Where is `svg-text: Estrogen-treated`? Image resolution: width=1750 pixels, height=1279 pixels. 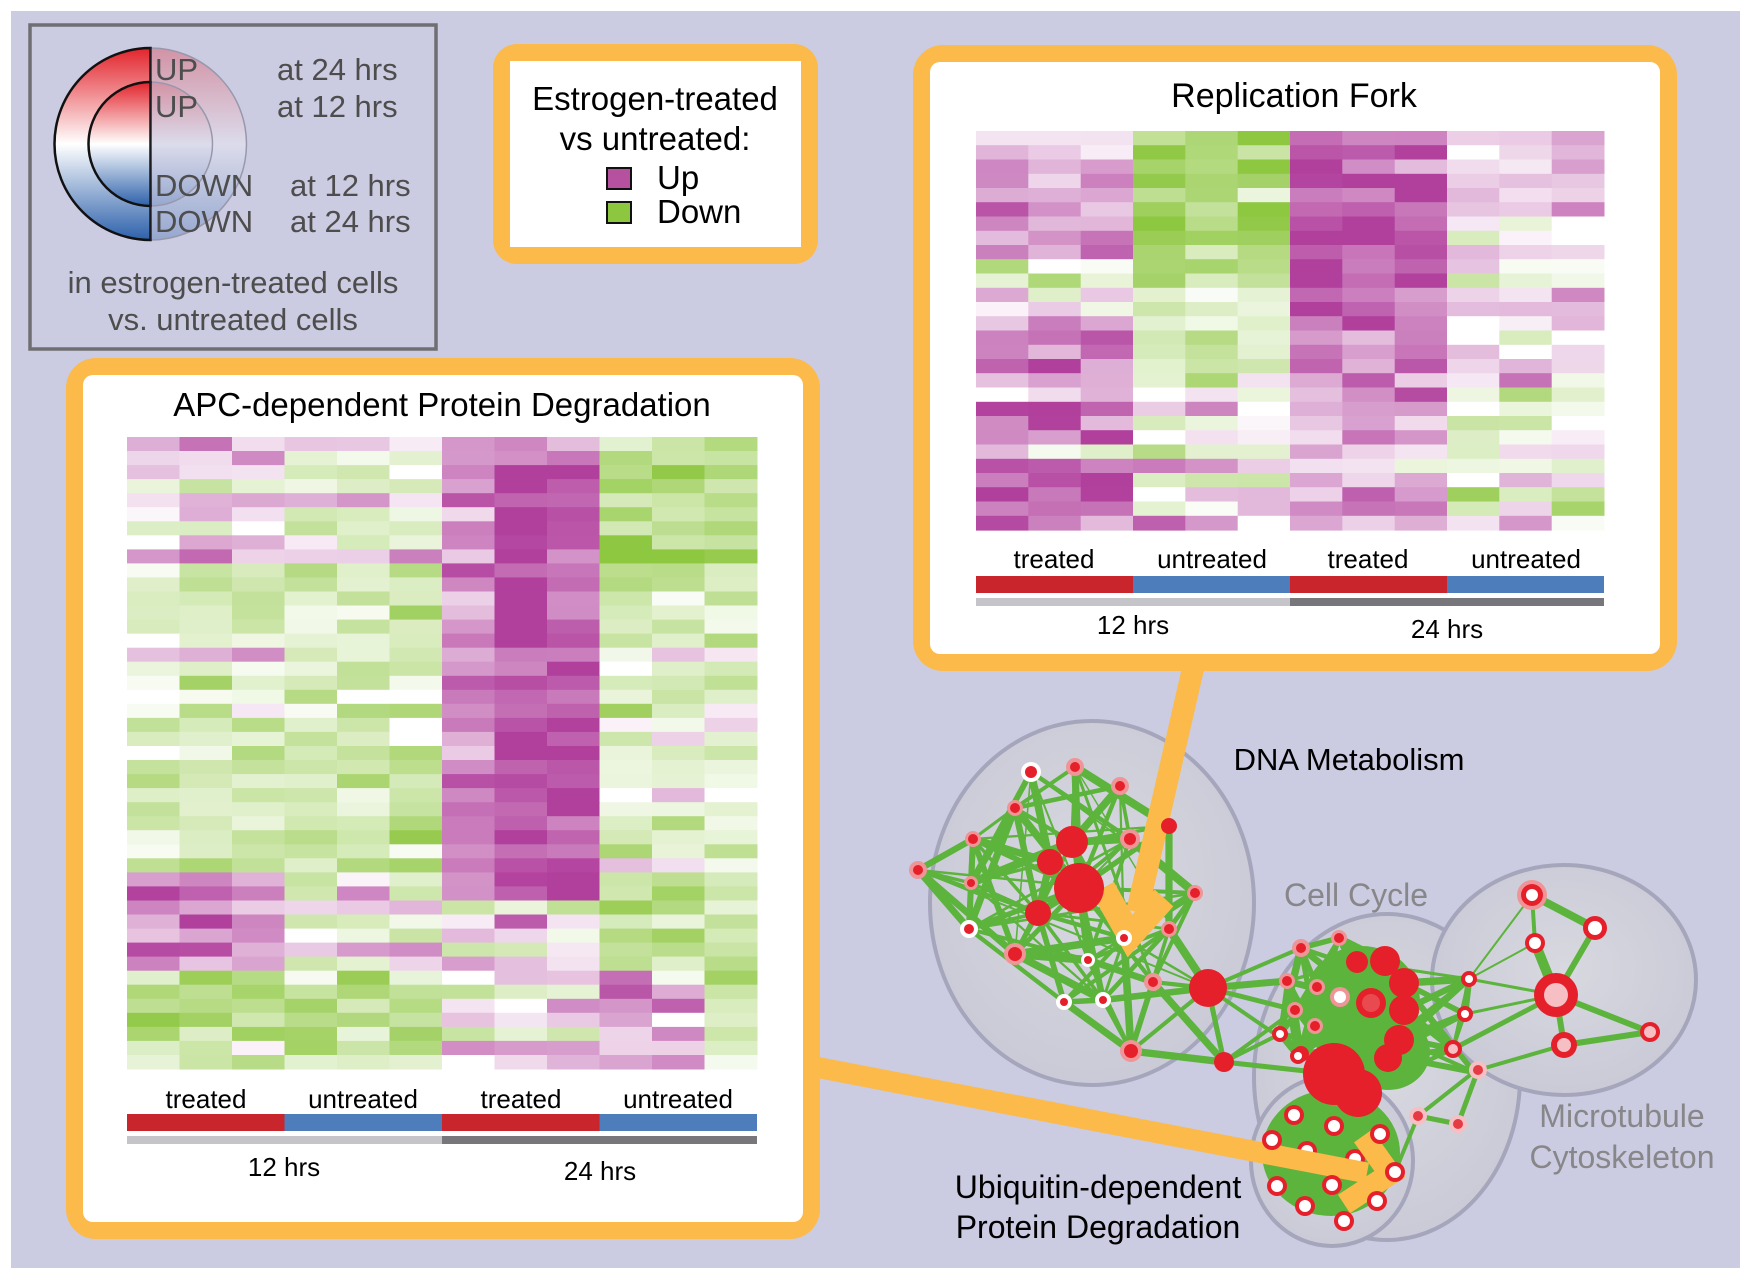 svg-text: Estrogen-treated is located at coordinates (655, 98).